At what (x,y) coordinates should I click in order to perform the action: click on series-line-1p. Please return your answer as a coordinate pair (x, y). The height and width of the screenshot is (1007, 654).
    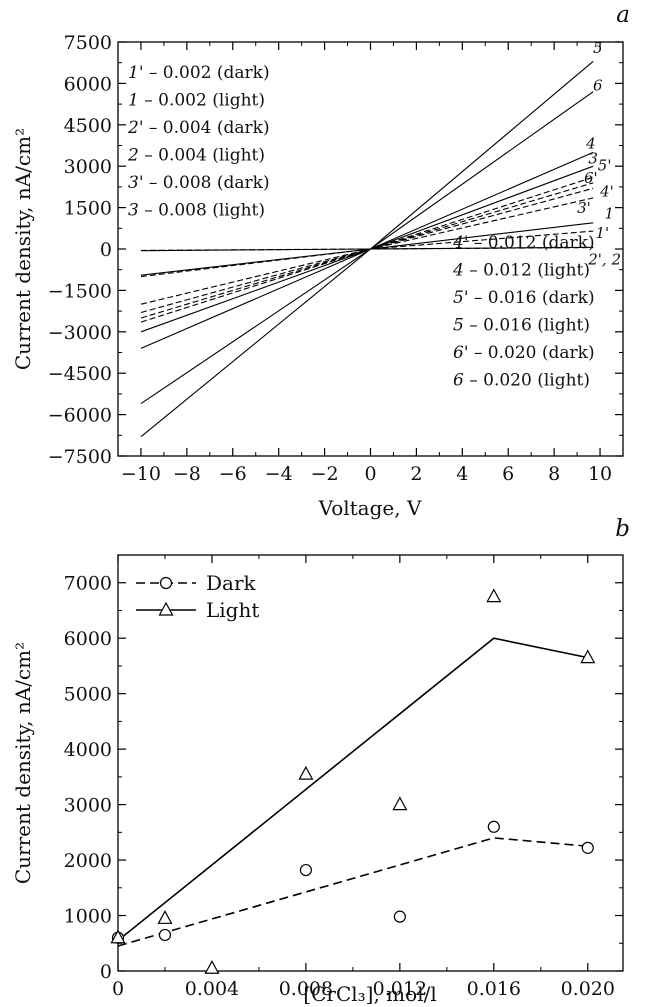
    Looking at the image, I should click on (367, 254).